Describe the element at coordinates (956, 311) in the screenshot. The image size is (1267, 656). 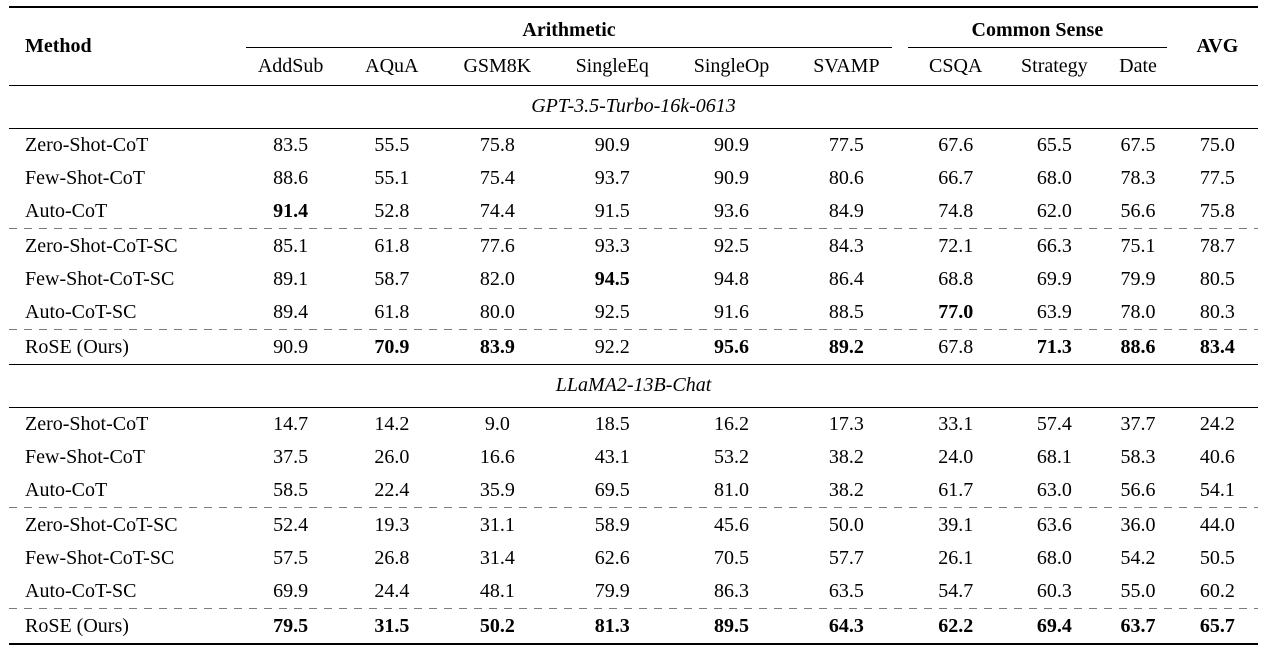
I see `score-cell: 77.0` at that location.